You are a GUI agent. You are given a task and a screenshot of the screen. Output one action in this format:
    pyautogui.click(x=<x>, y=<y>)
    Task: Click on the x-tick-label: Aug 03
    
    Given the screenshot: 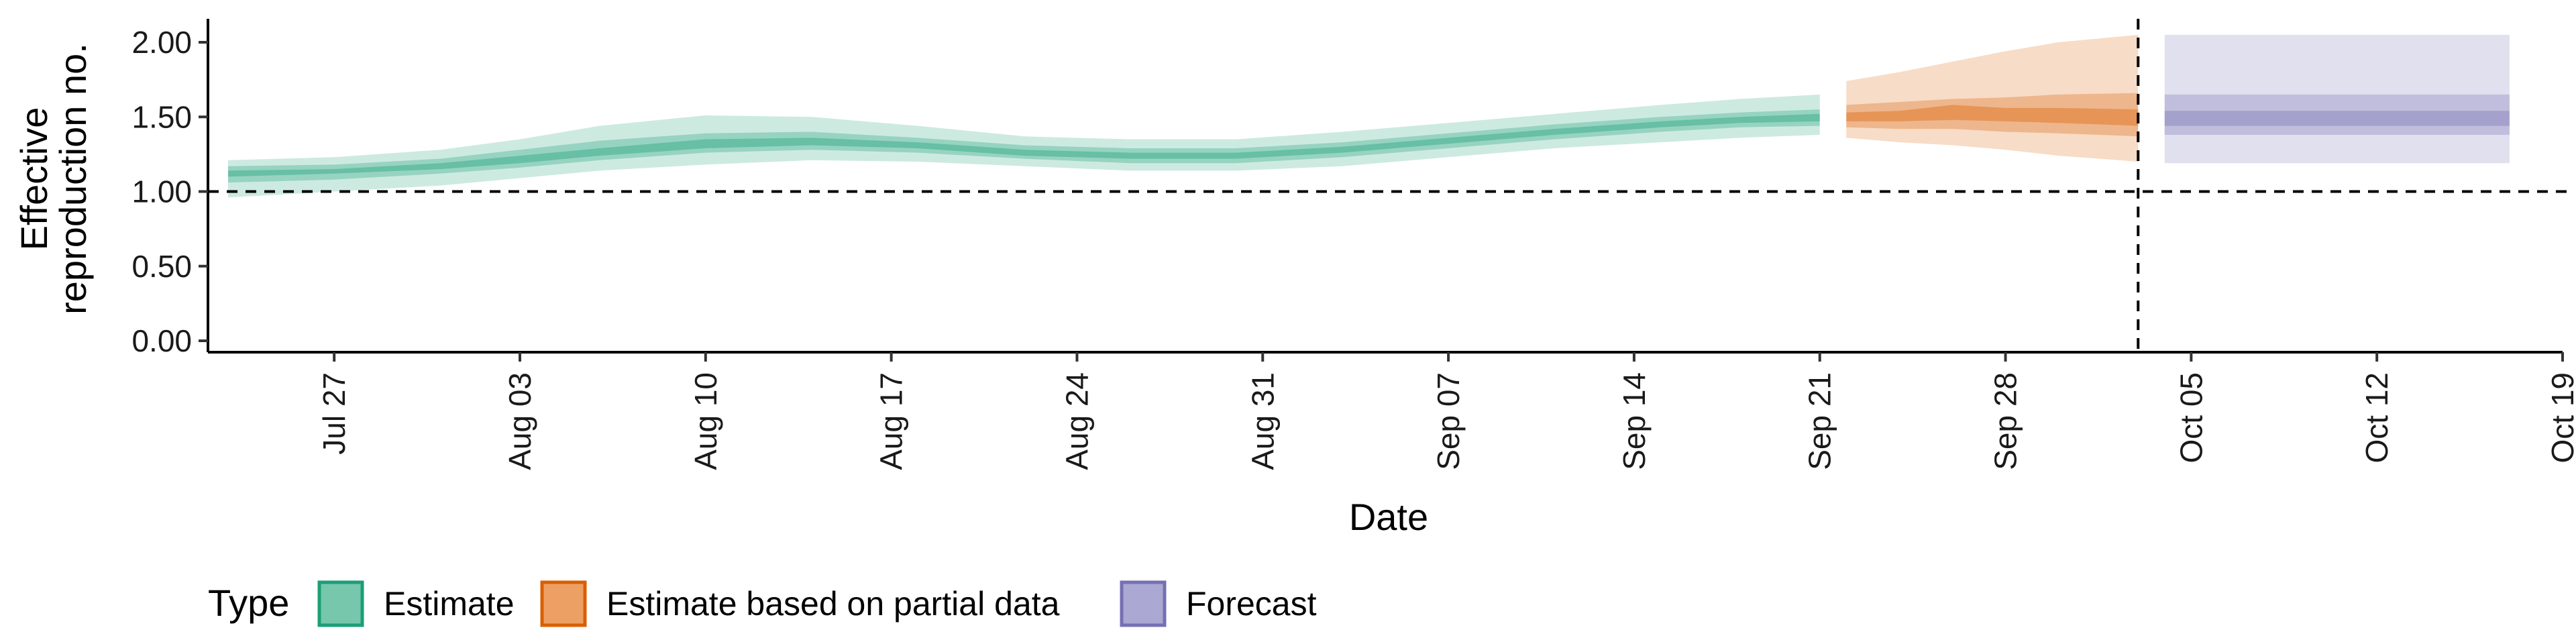 What is the action you would take?
    pyautogui.click(x=519, y=421)
    